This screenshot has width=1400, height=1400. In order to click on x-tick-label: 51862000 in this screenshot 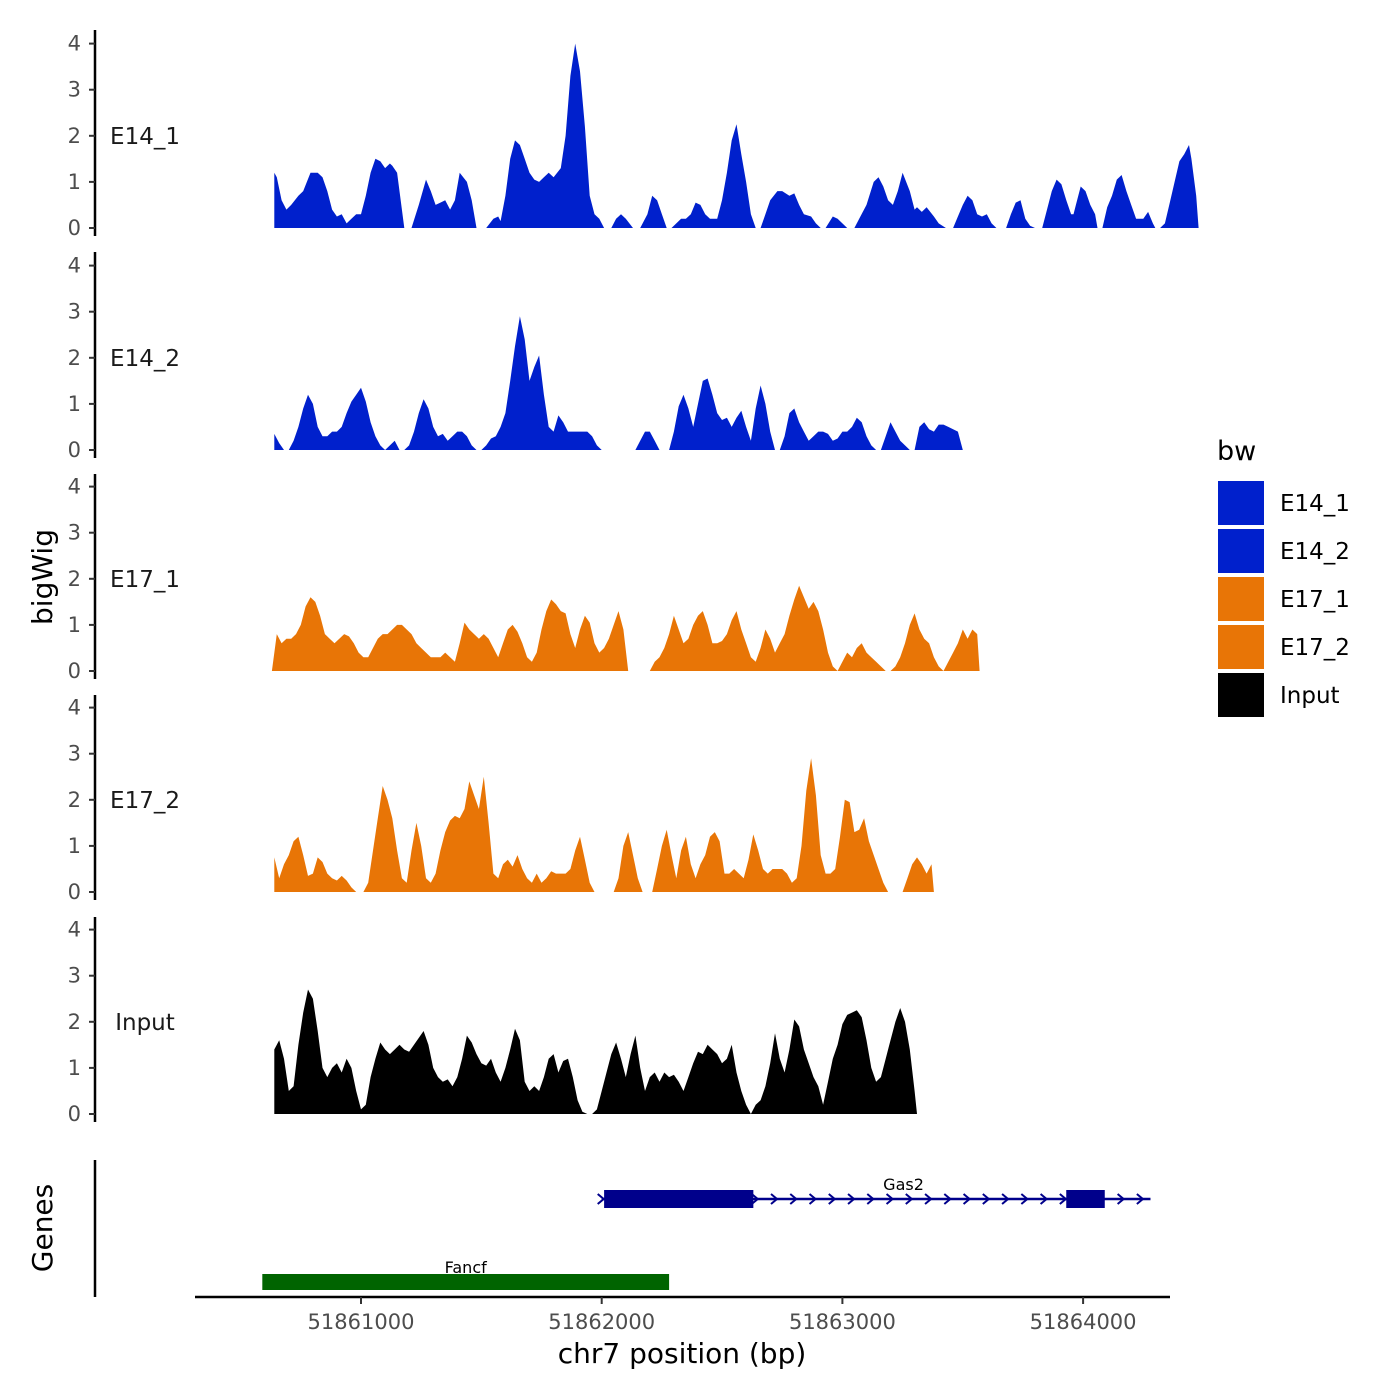, I will do `click(601, 1322)`.